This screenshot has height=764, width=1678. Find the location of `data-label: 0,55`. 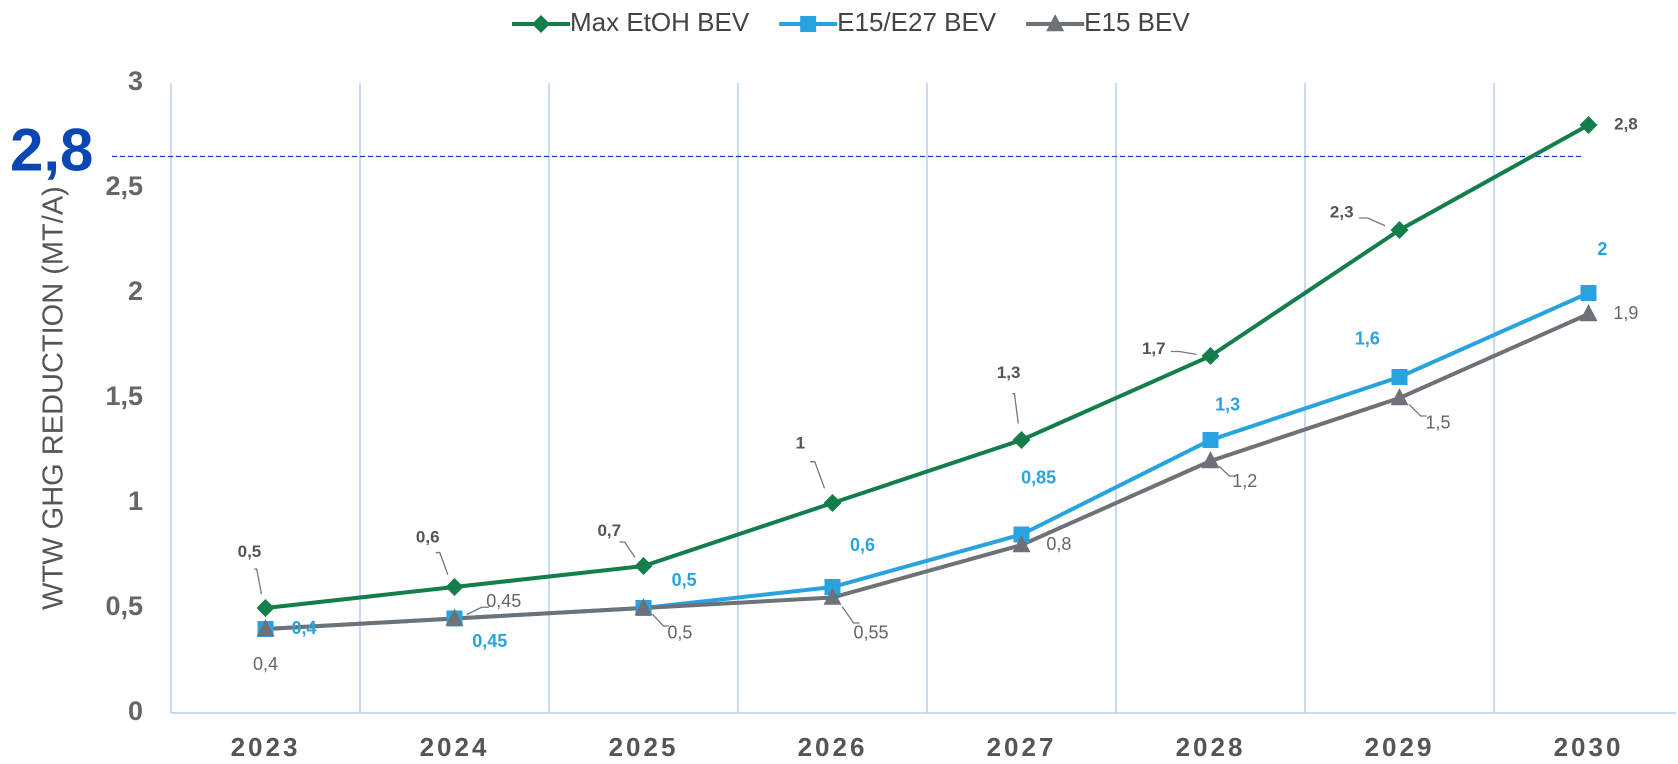

data-label: 0,55 is located at coordinates (870, 633).